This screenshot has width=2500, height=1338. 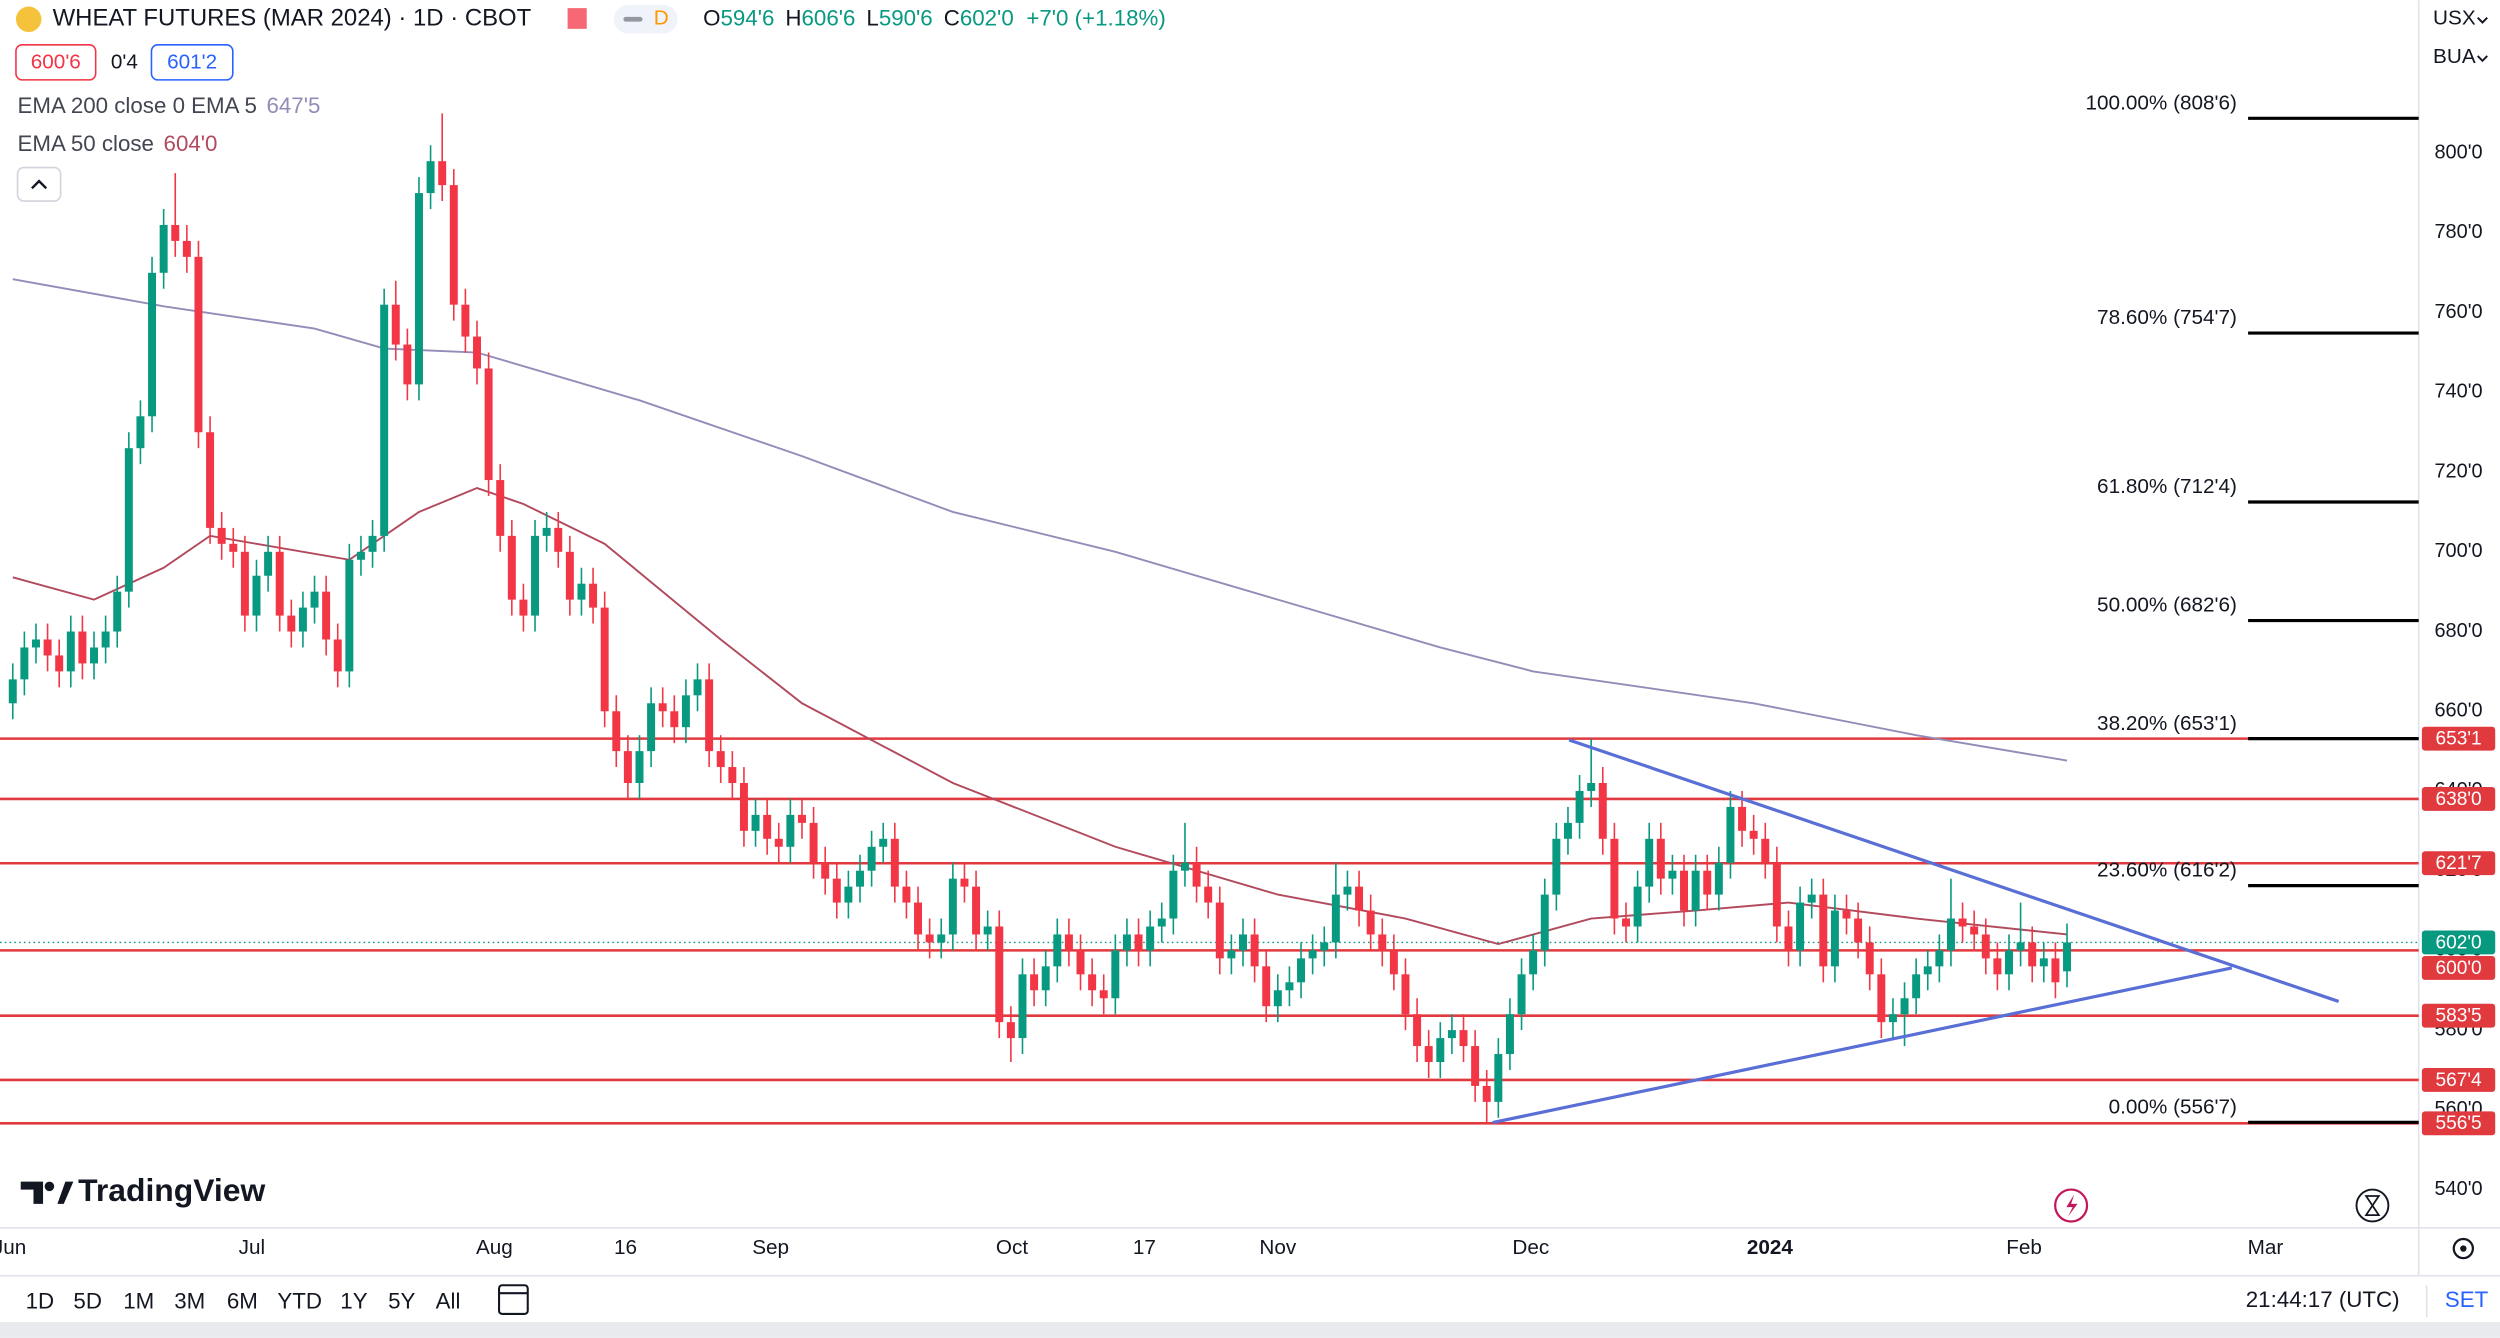 I want to click on settings-gear, so click(x=2463, y=1248).